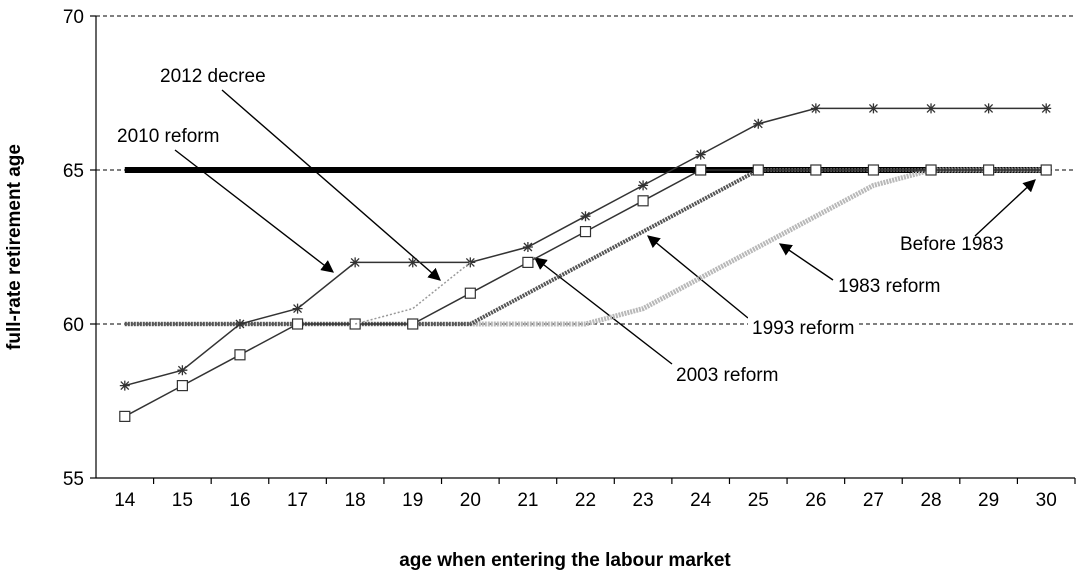  Describe the element at coordinates (643, 500) in the screenshot. I see `x-tick-label: 23` at that location.